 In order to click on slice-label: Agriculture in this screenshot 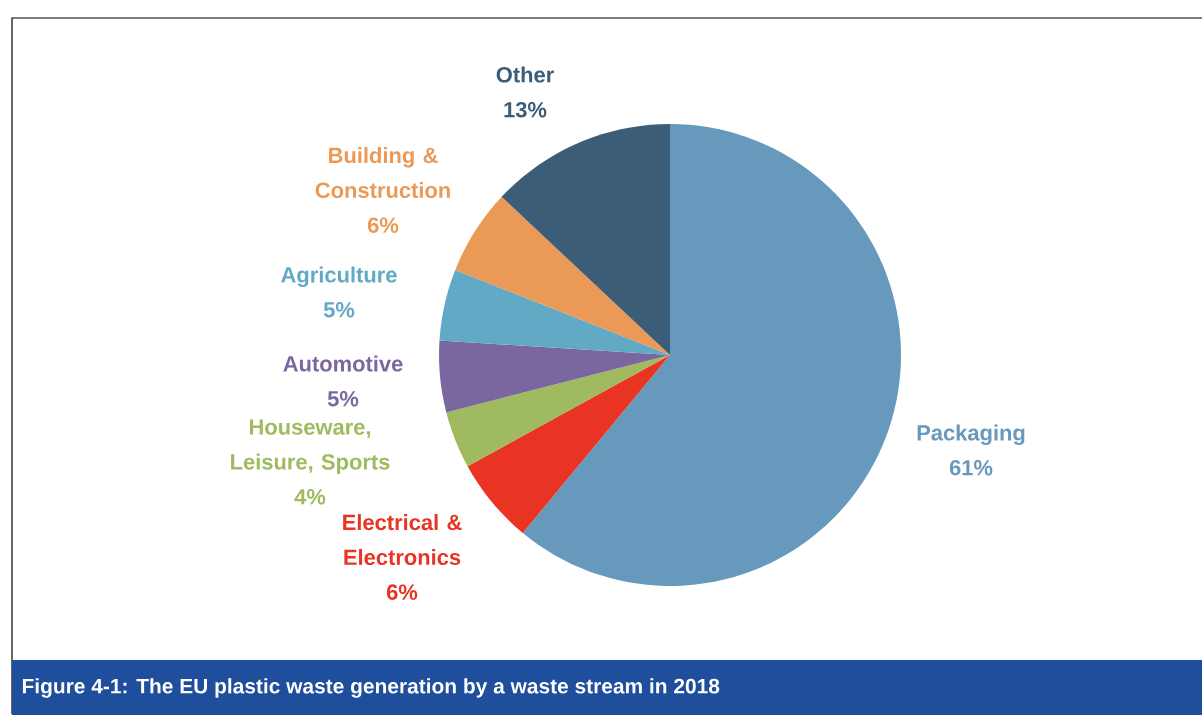, I will do `click(339, 277)`.